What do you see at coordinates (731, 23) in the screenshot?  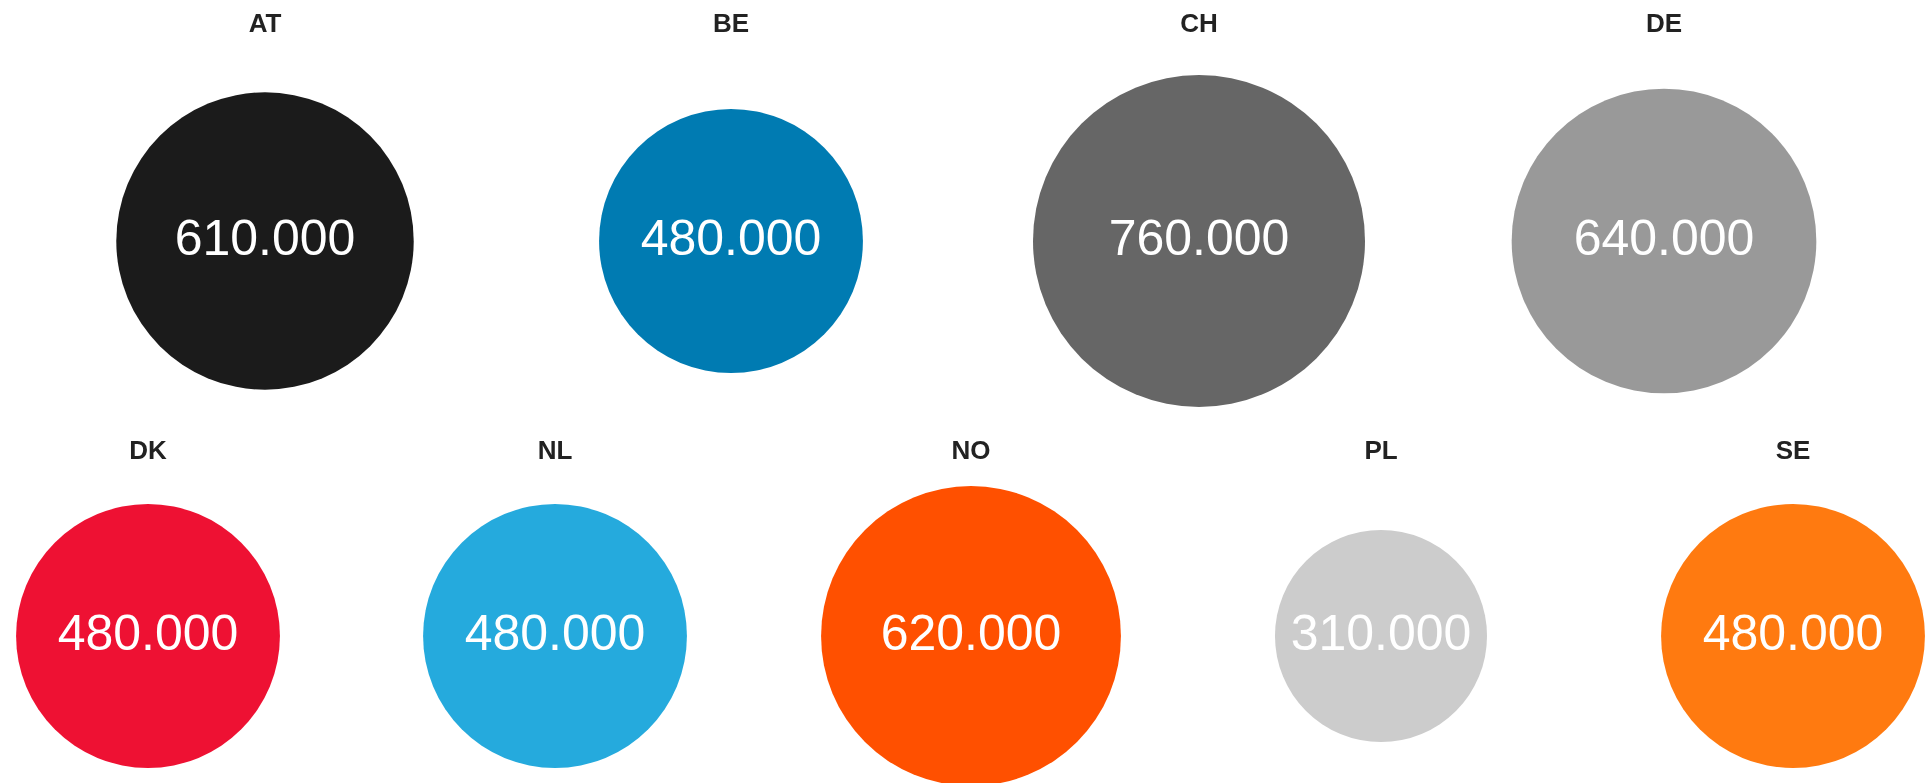 I see `category-label: BE` at bounding box center [731, 23].